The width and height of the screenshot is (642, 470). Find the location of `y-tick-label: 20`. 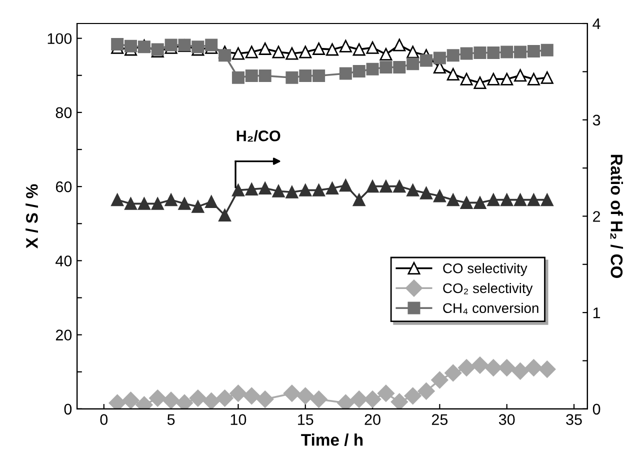

y-tick-label: 20 is located at coordinates (64, 335).